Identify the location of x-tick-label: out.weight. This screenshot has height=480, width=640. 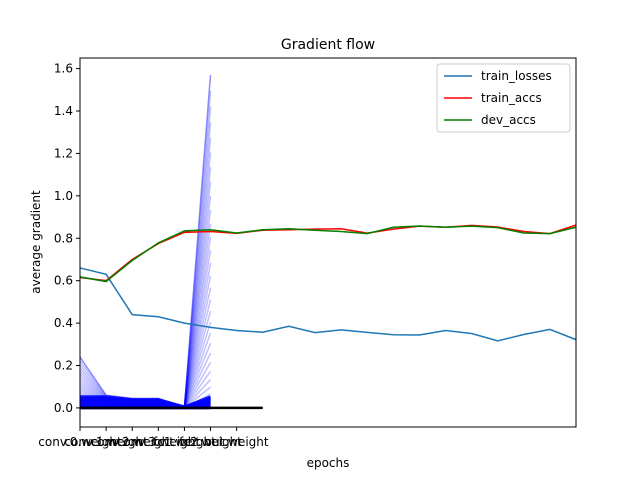
(237, 442).